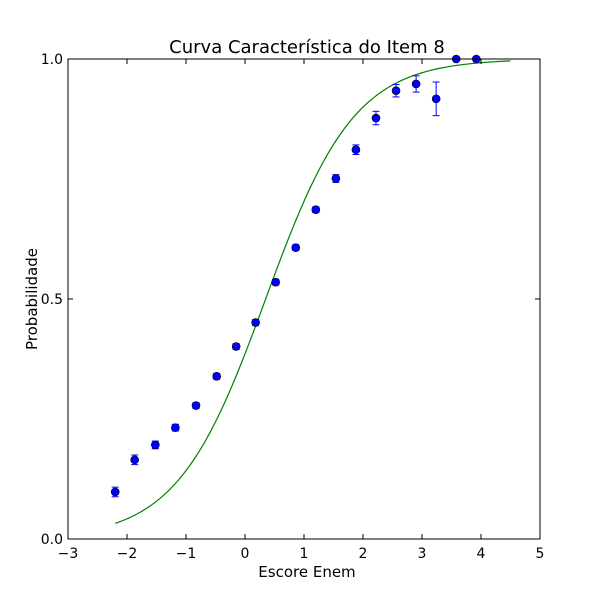 This screenshot has width=600, height=600. I want to click on x-tick-label: −1, so click(186, 554).